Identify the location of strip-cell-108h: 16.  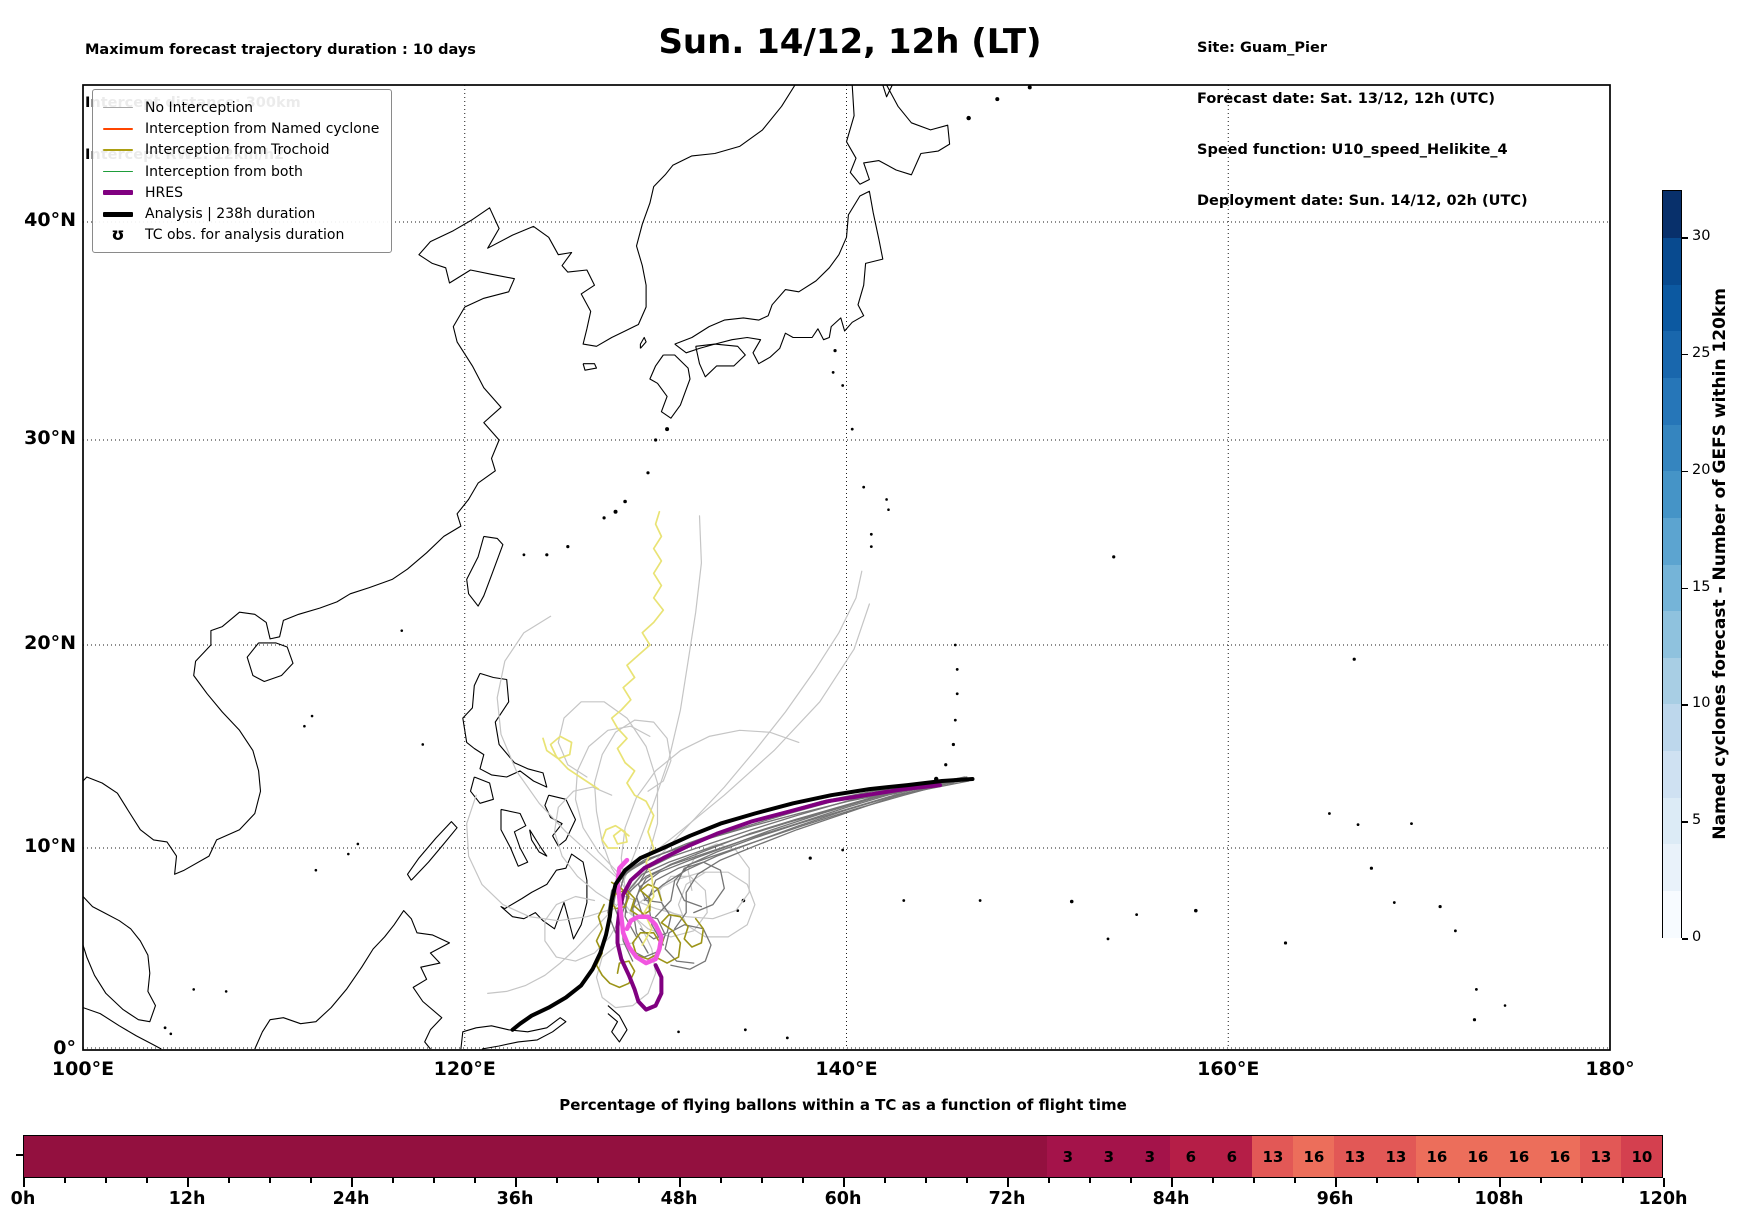
(1519, 1156).